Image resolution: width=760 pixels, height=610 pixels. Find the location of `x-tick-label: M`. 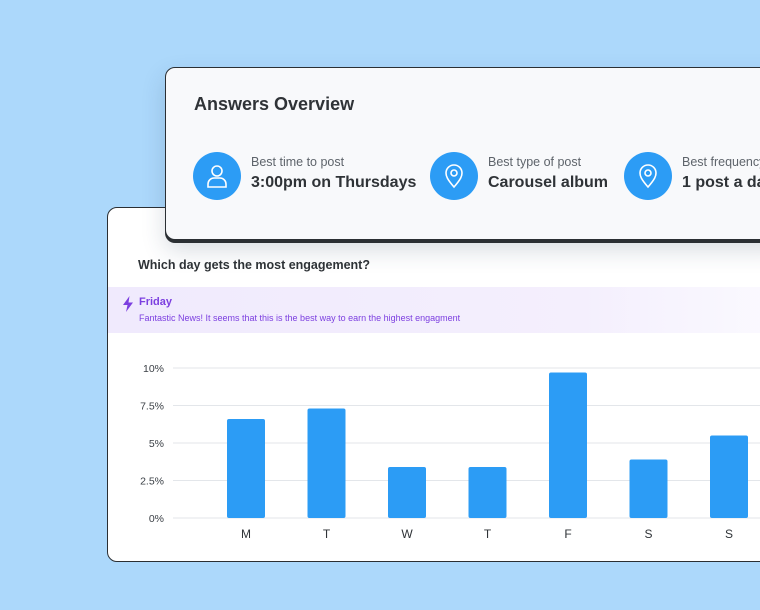

x-tick-label: M is located at coordinates (246, 534).